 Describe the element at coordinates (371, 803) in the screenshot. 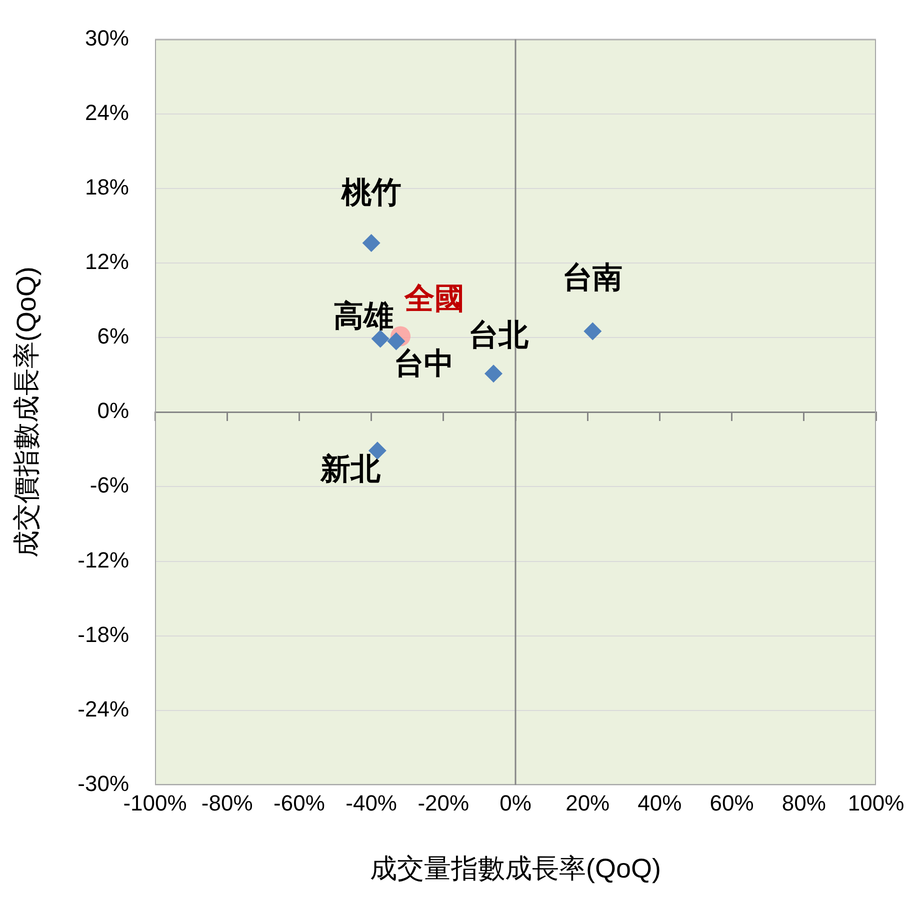

I see `x-tick-label: -40%` at that location.